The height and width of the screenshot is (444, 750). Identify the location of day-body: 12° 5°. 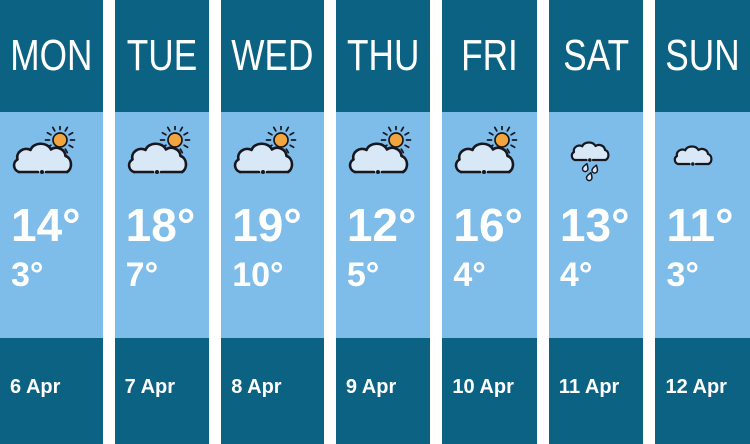
(383, 225).